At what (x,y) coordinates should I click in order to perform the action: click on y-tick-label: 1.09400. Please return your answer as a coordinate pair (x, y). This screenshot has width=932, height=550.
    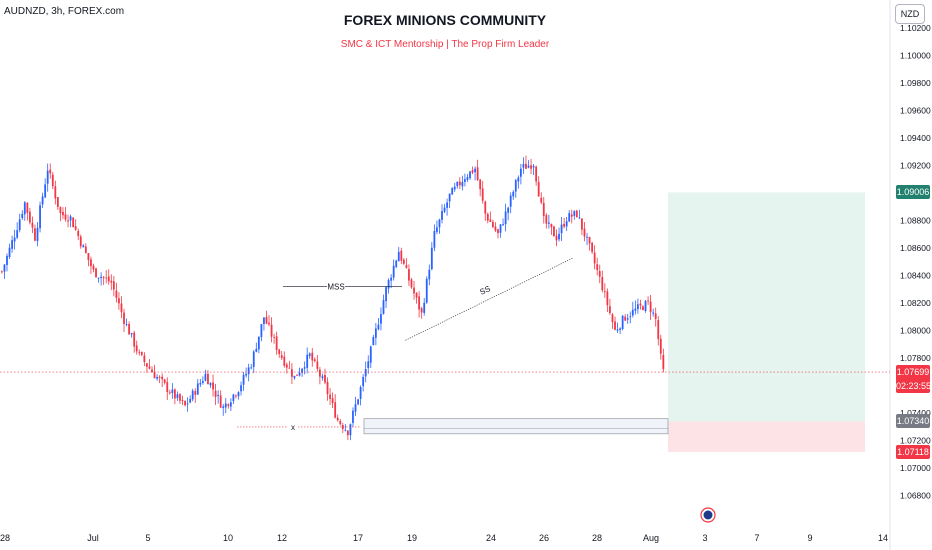
    Looking at the image, I should click on (915, 138).